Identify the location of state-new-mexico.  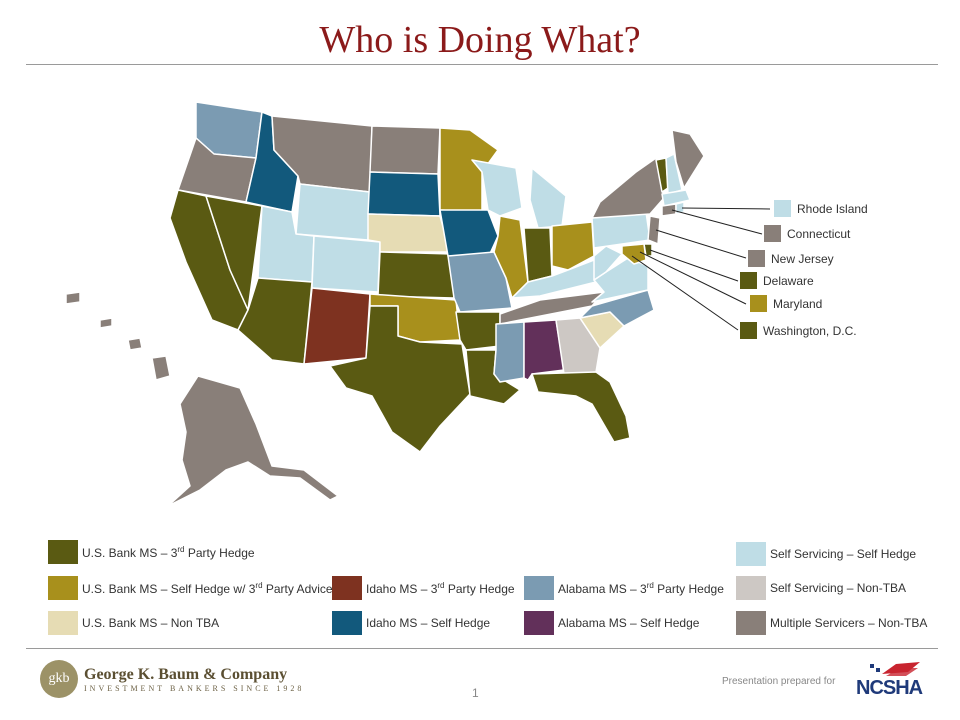
(337, 326).